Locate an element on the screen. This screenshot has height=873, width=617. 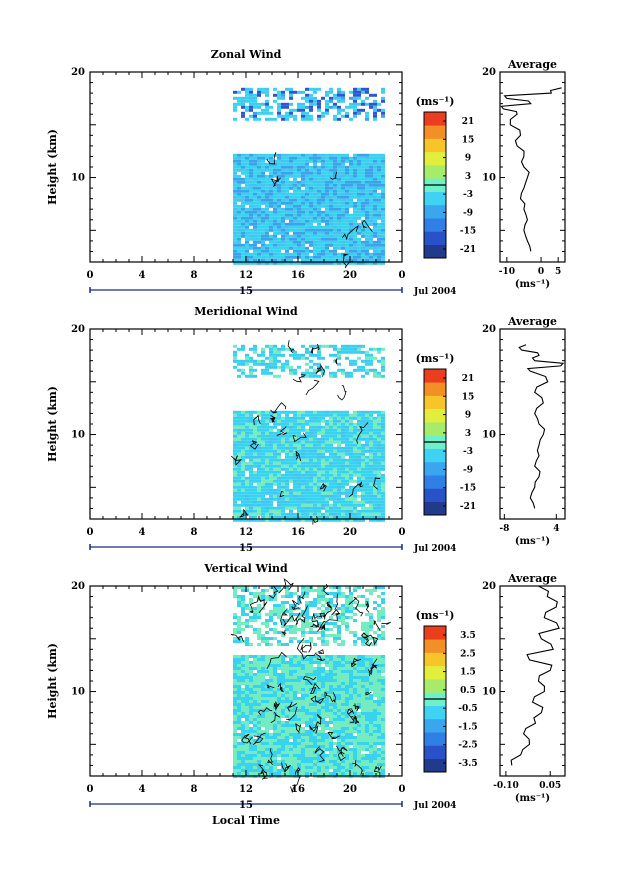
x-tick-label: 16 is located at coordinates (298, 275).